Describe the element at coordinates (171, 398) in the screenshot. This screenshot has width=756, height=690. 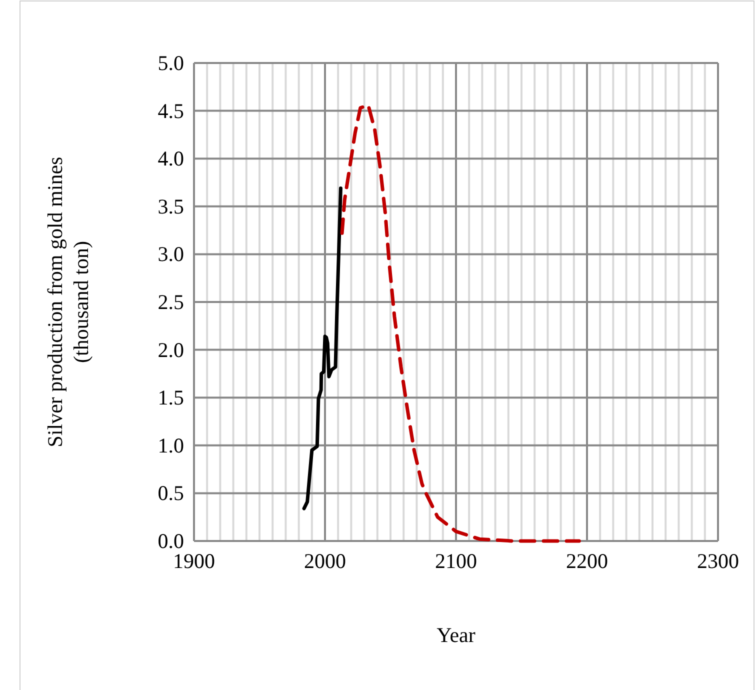
I see `y-tick-label: 1.5` at that location.